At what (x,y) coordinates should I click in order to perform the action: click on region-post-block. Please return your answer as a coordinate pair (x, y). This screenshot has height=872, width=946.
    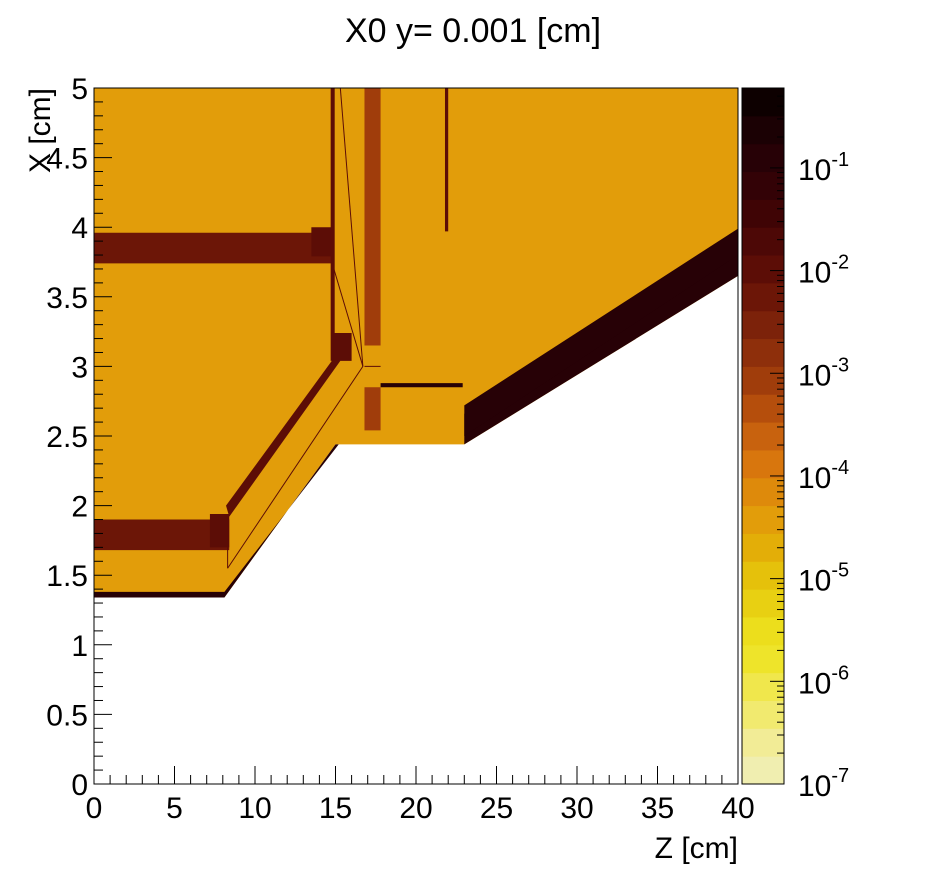
    Looking at the image, I should click on (342, 346).